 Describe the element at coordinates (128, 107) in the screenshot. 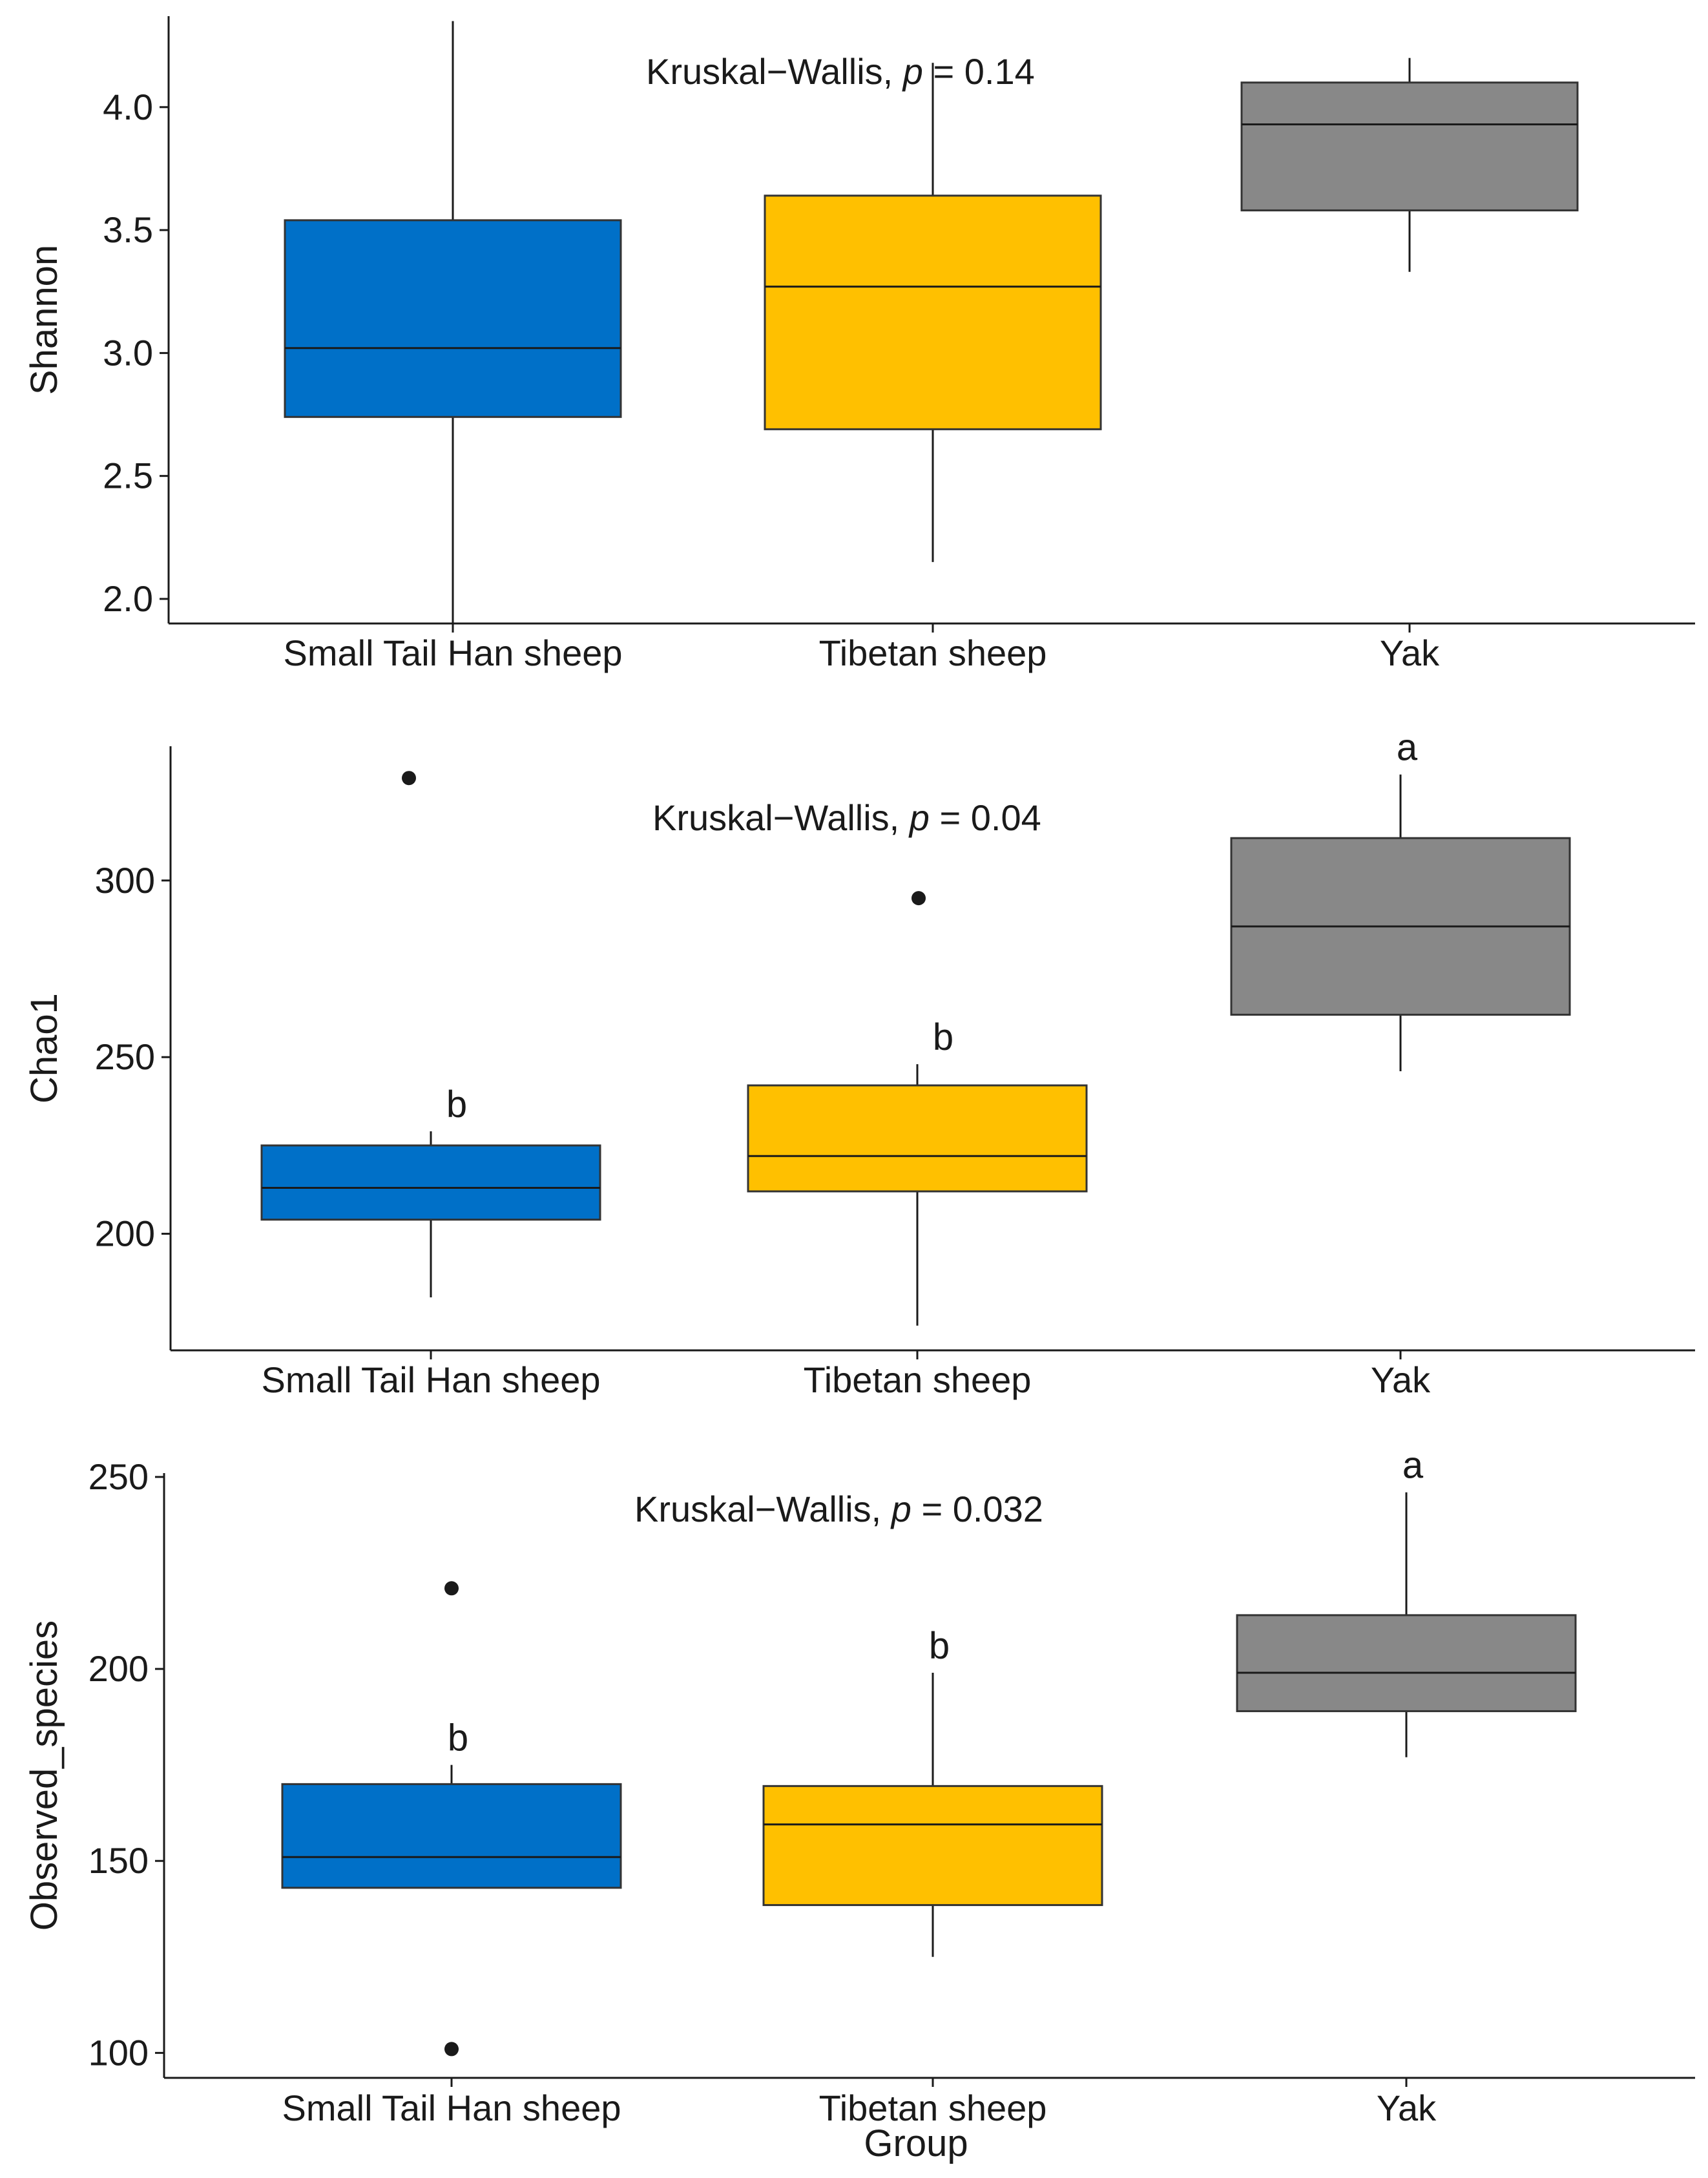

I see `y-tick-label: 4.0` at that location.